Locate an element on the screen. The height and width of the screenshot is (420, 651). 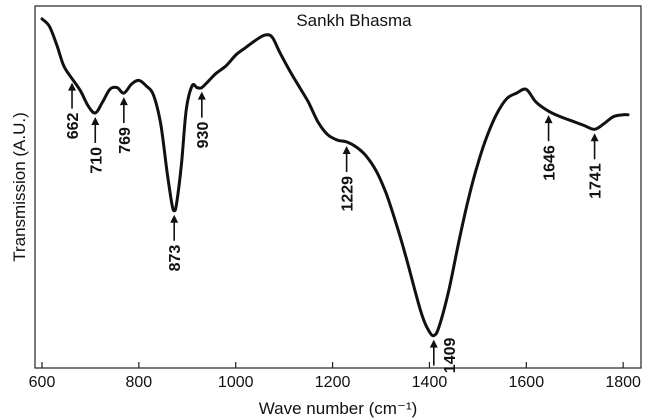
peak-label: 1229 is located at coordinates (348, 194).